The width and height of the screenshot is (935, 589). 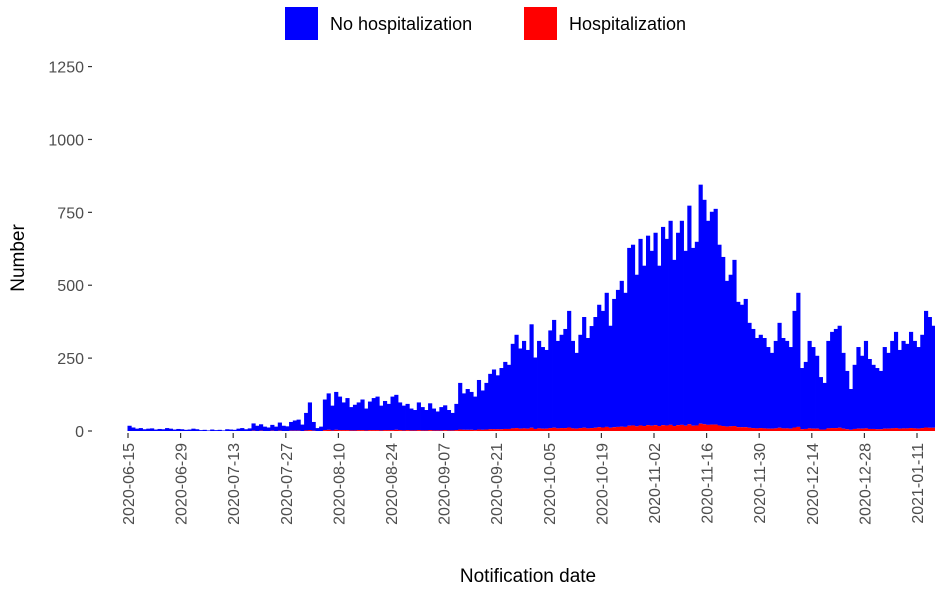 What do you see at coordinates (593, 427) in the screenshot?
I see `series-hospitalization-bars` at bounding box center [593, 427].